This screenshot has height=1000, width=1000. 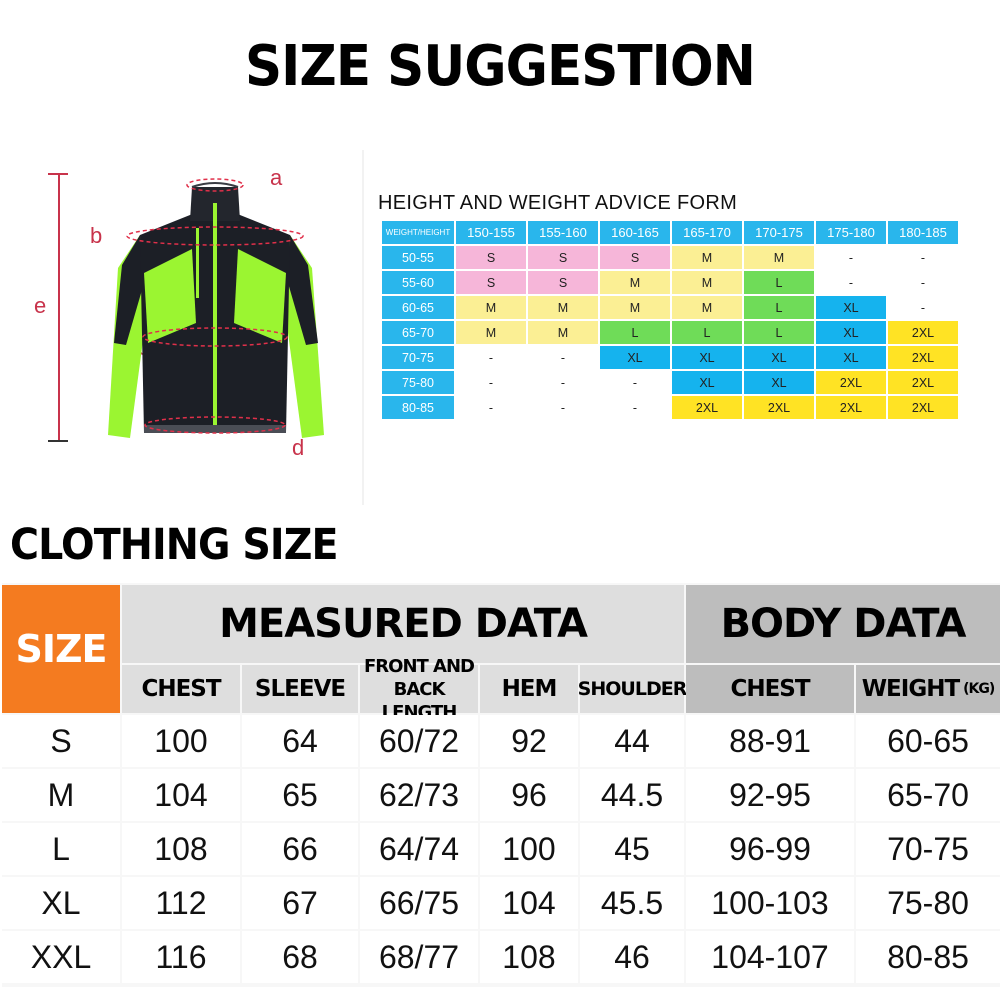 What do you see at coordinates (61, 849) in the screenshot?
I see `size-cell: L` at bounding box center [61, 849].